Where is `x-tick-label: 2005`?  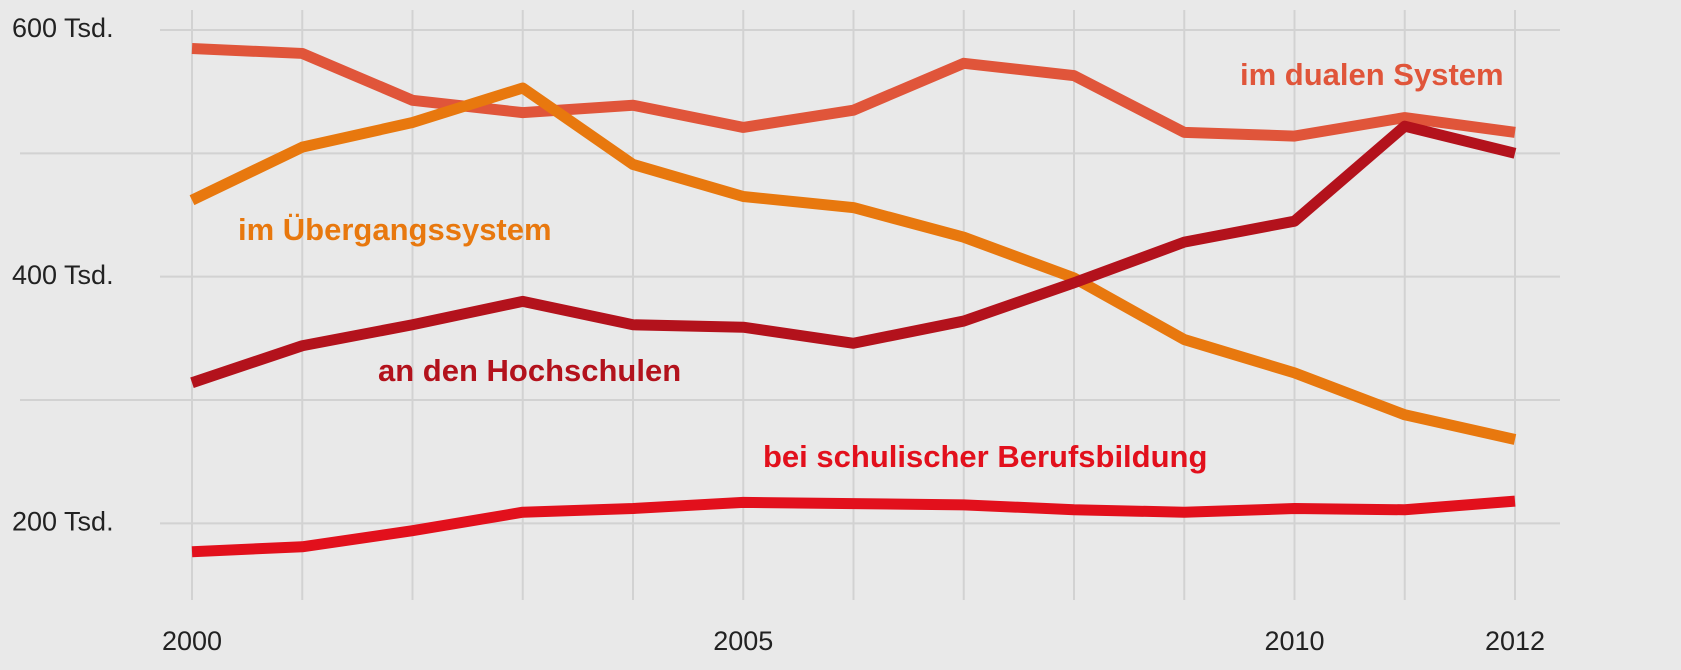
x-tick-label: 2005 is located at coordinates (743, 641).